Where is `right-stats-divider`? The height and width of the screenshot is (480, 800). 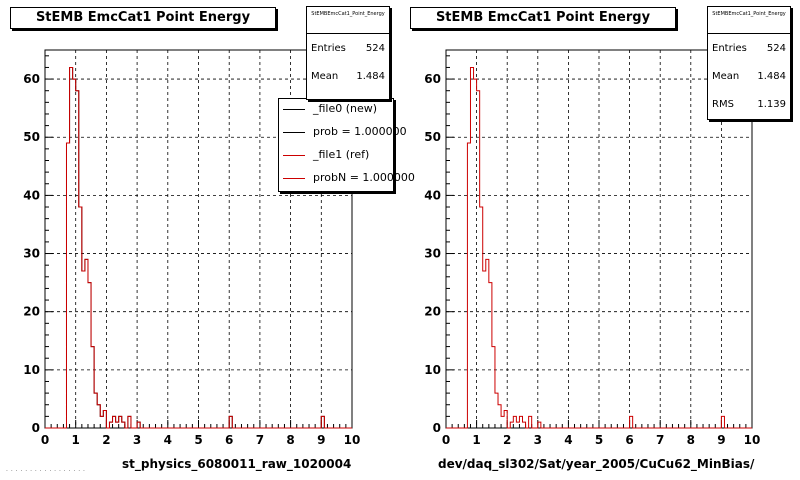
right-stats-divider is located at coordinates (749, 33).